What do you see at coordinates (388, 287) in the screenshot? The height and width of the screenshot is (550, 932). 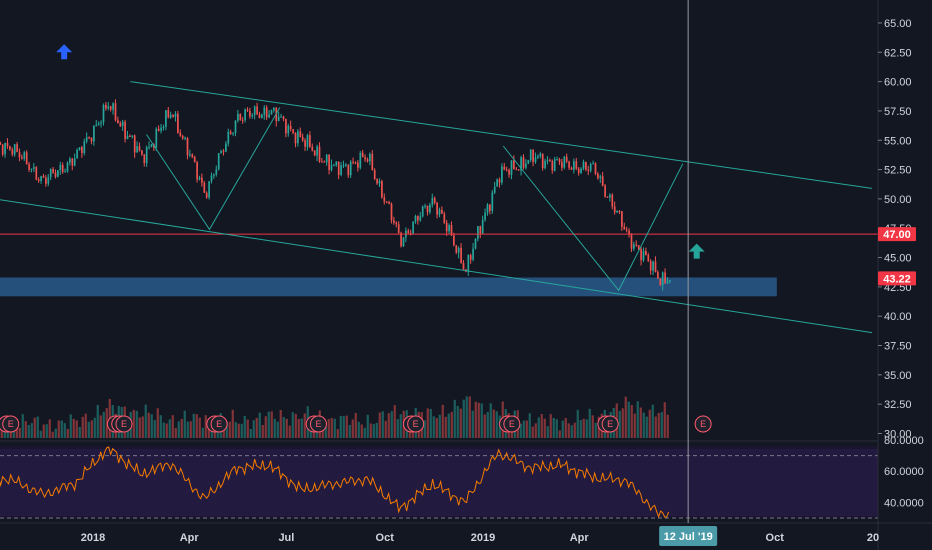 I see `support-zone` at bounding box center [388, 287].